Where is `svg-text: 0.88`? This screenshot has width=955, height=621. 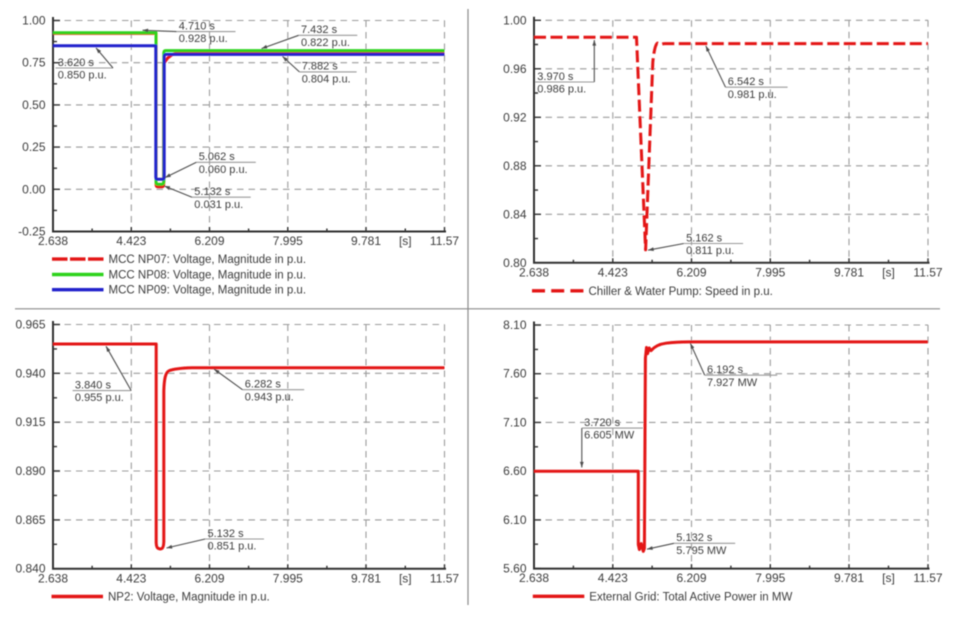
svg-text: 0.88 is located at coordinates (515, 166).